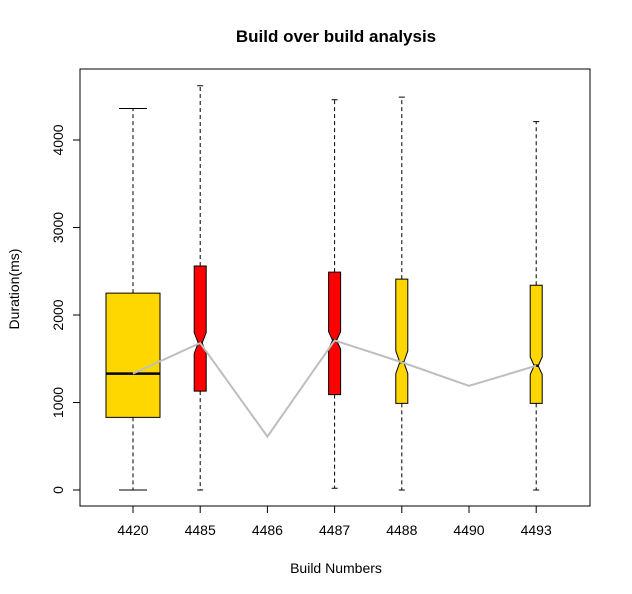  What do you see at coordinates (58, 314) in the screenshot?
I see `y-tick-label-2000: 2000` at bounding box center [58, 314].